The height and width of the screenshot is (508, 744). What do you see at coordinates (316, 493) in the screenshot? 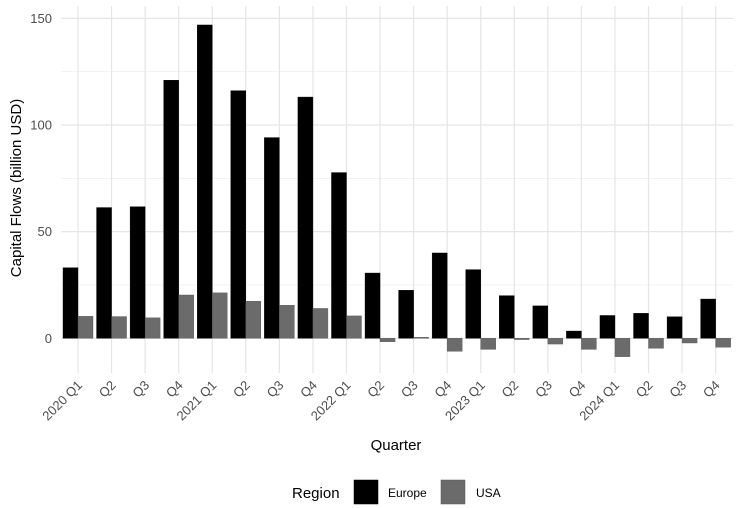
I see `legend-title: Region` at bounding box center [316, 493].